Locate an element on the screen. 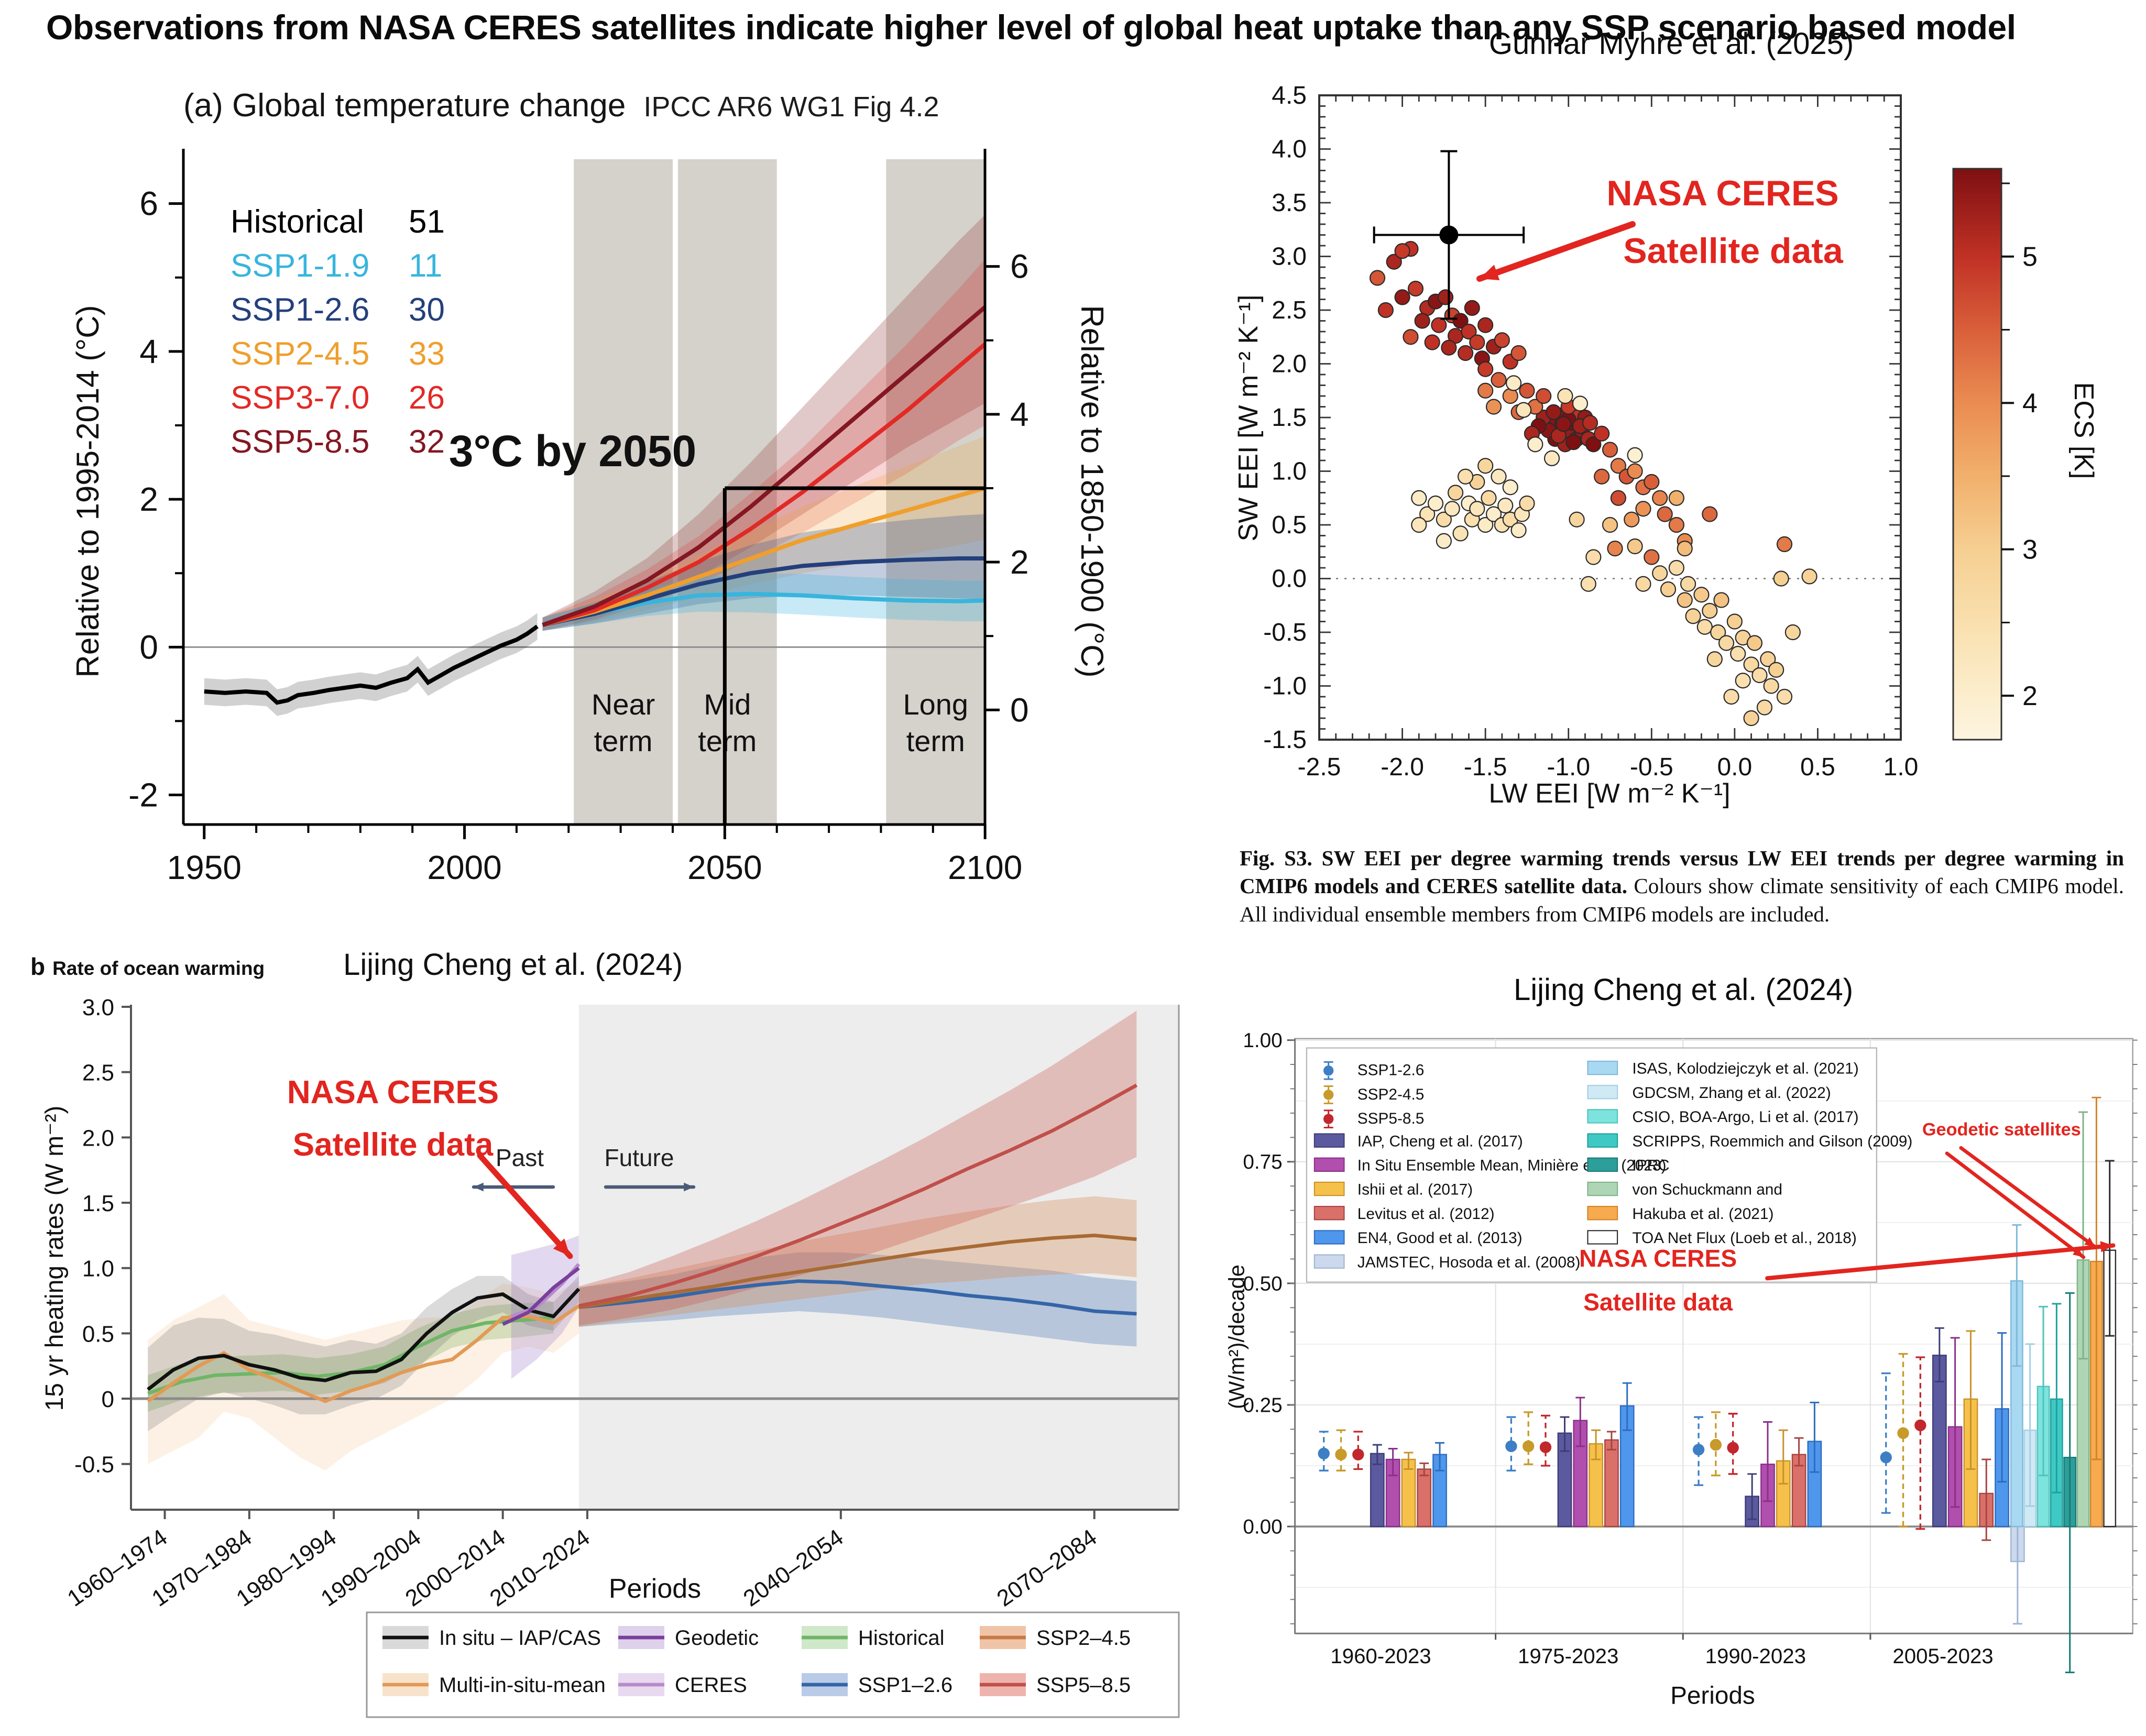 This screenshot has width=2146, height=1736. legend-CERES: CERES is located at coordinates (711, 1685).